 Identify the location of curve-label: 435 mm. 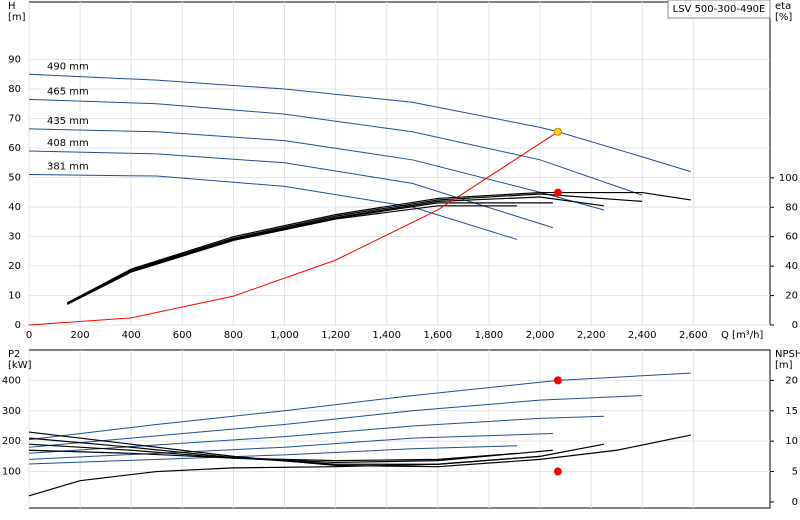
(68, 121).